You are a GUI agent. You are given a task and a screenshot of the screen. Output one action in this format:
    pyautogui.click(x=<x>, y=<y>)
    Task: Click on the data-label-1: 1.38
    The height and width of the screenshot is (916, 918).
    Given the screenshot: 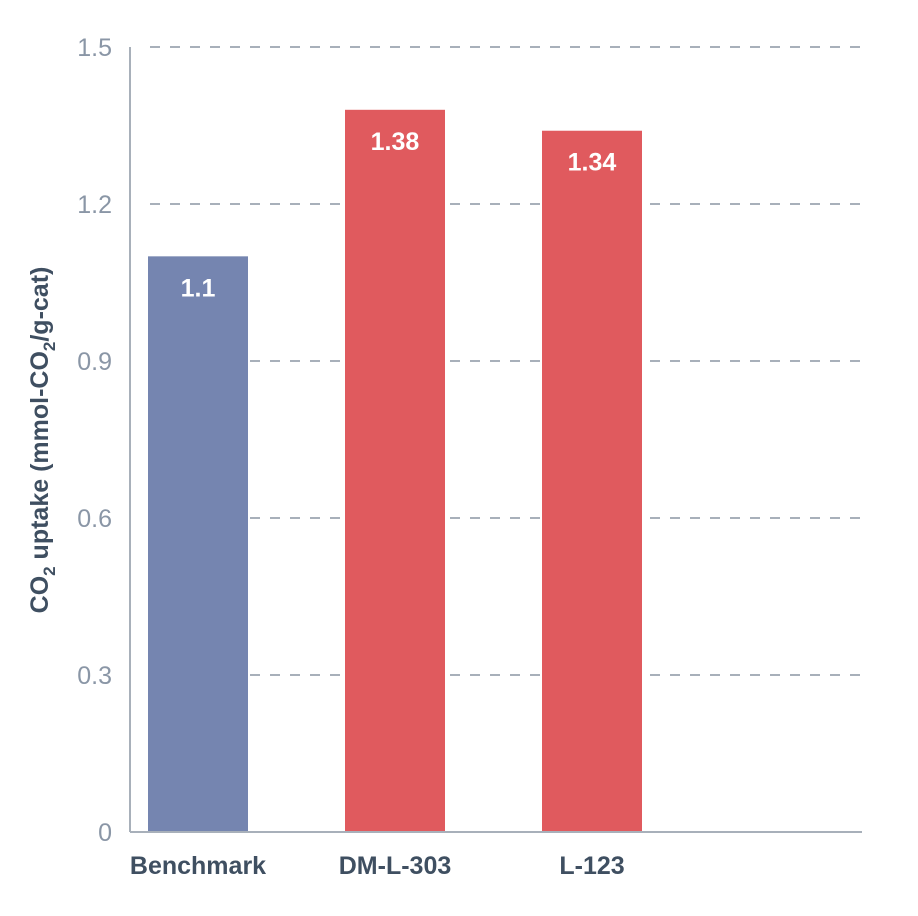 What is the action you would take?
    pyautogui.click(x=395, y=142)
    